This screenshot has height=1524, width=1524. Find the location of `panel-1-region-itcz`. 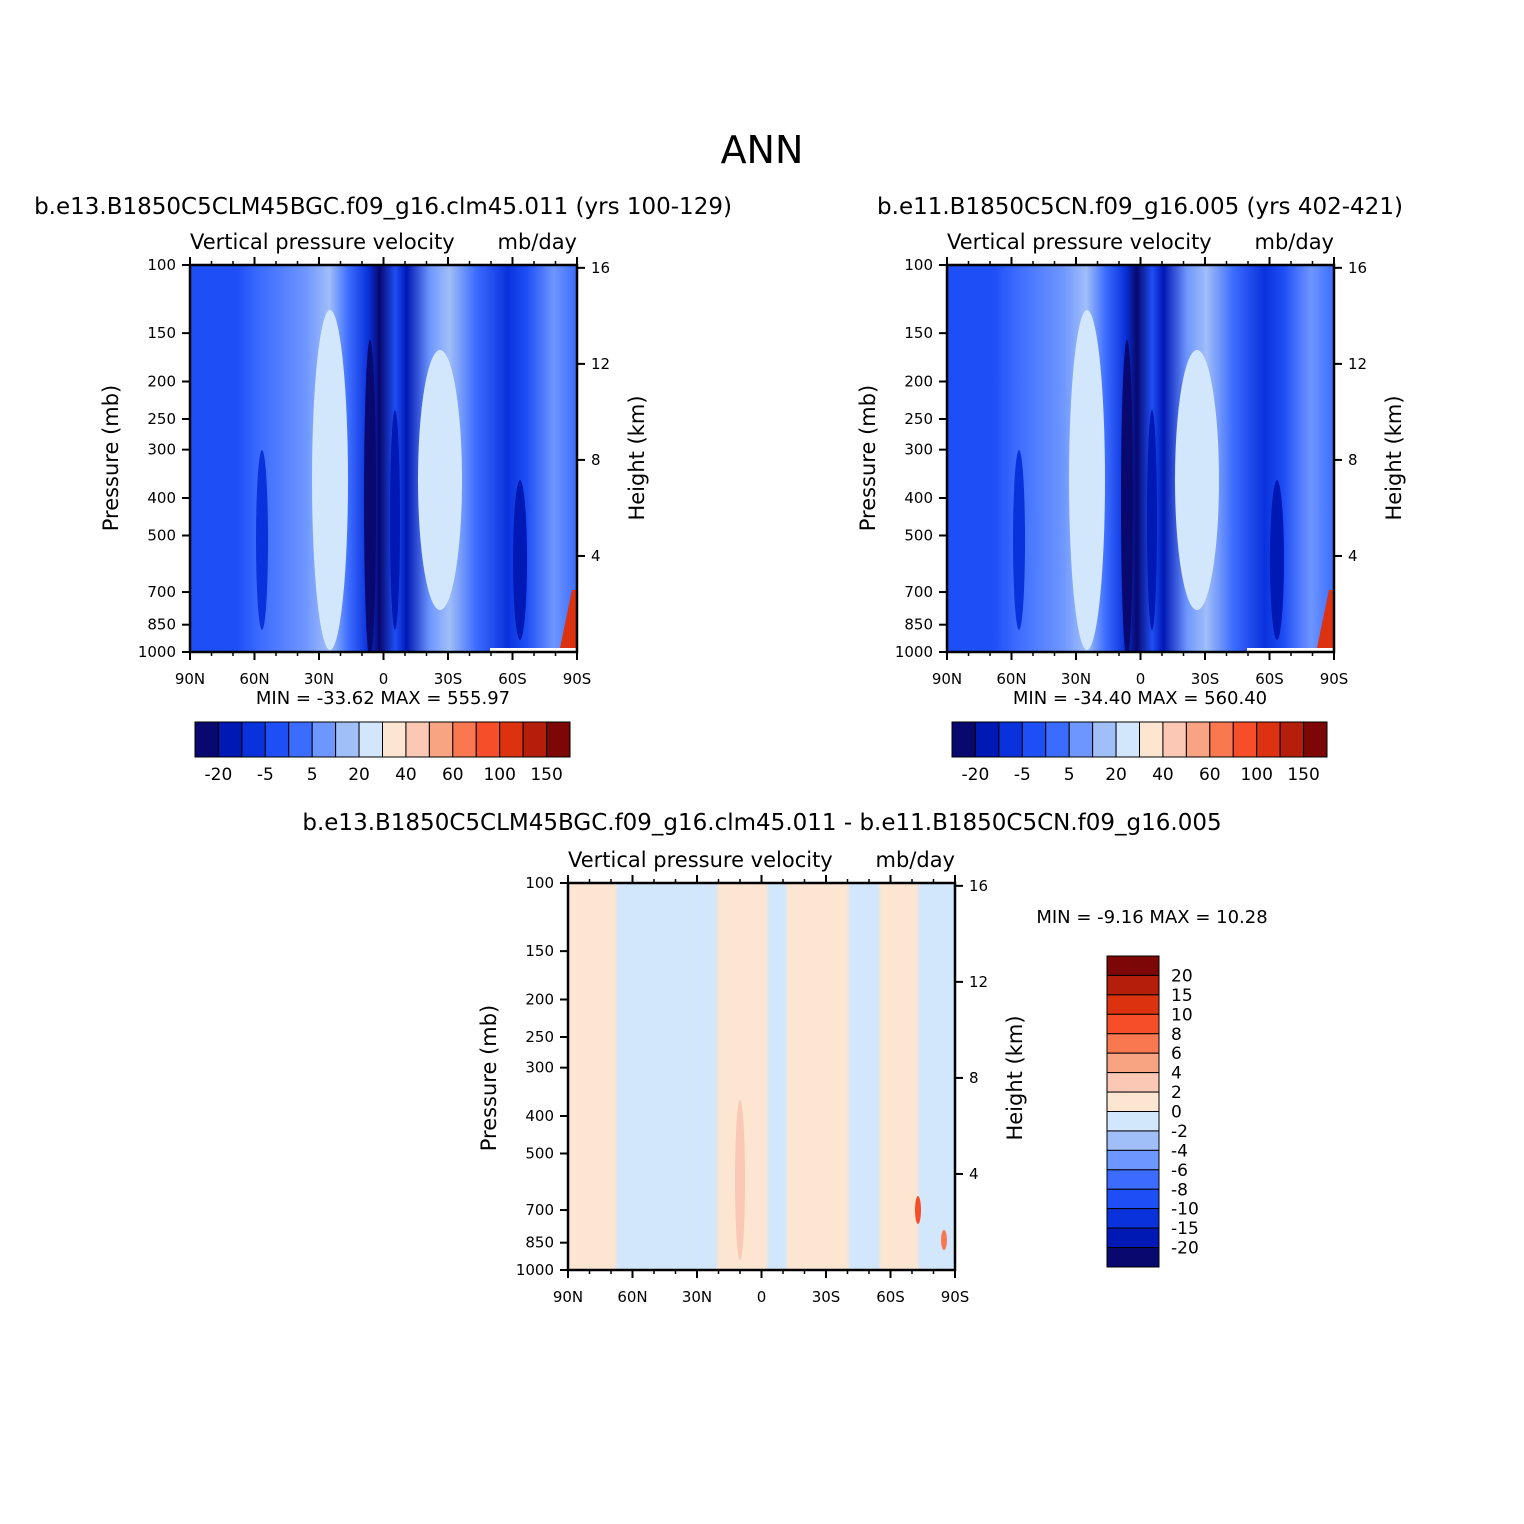

panel-1-region-itcz is located at coordinates (370, 496).